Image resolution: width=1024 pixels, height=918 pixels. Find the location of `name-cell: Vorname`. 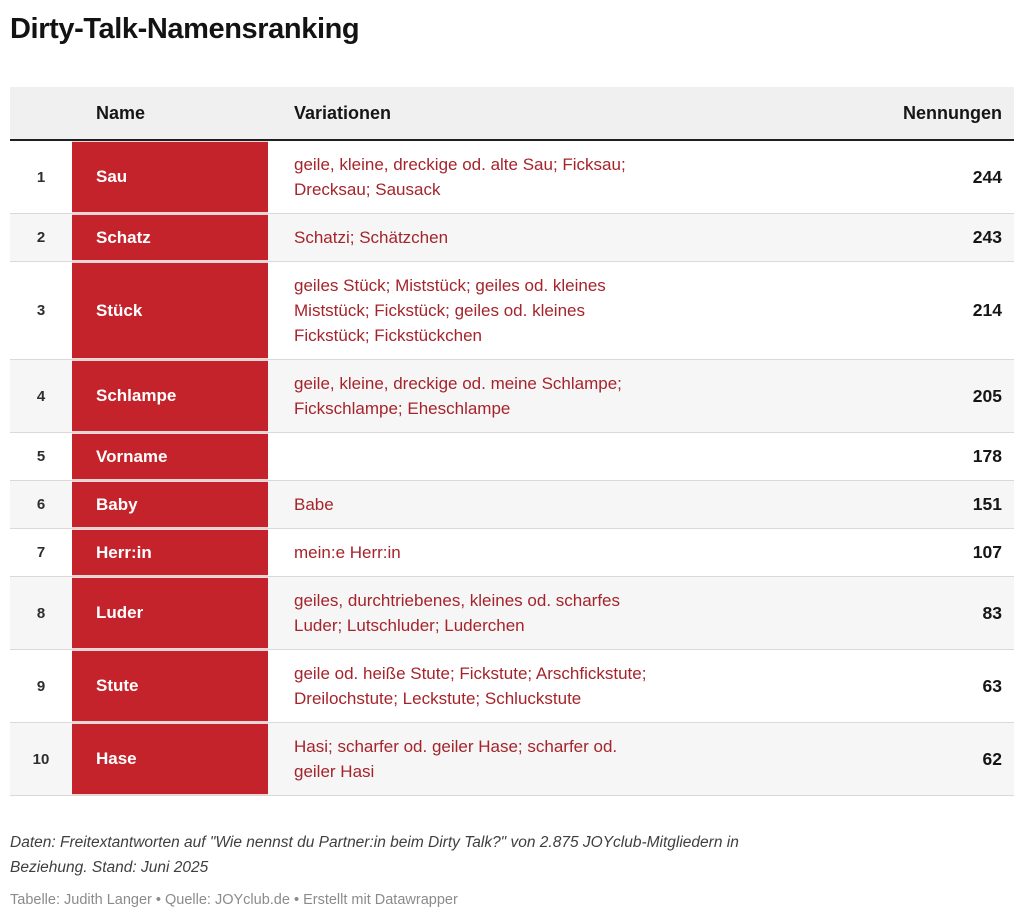

name-cell: Vorname is located at coordinates (170, 456).